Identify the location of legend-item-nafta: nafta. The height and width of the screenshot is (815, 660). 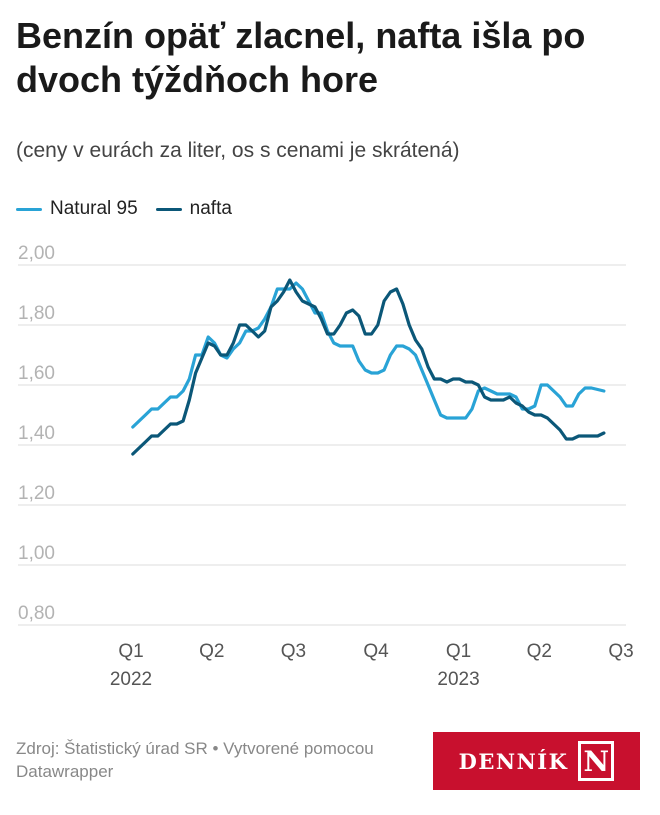
(193, 209).